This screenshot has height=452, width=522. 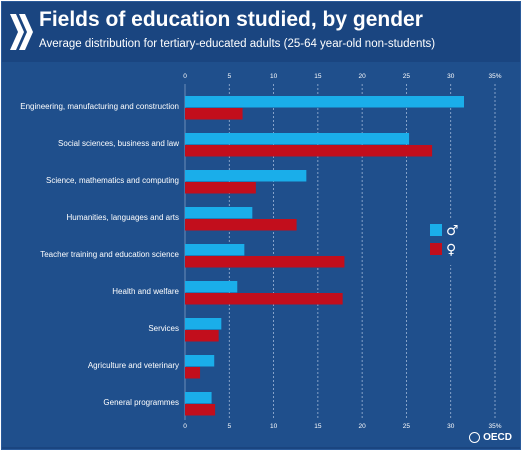 What do you see at coordinates (112, 180) in the screenshot?
I see `category-label: Science, mathematics and computing` at bounding box center [112, 180].